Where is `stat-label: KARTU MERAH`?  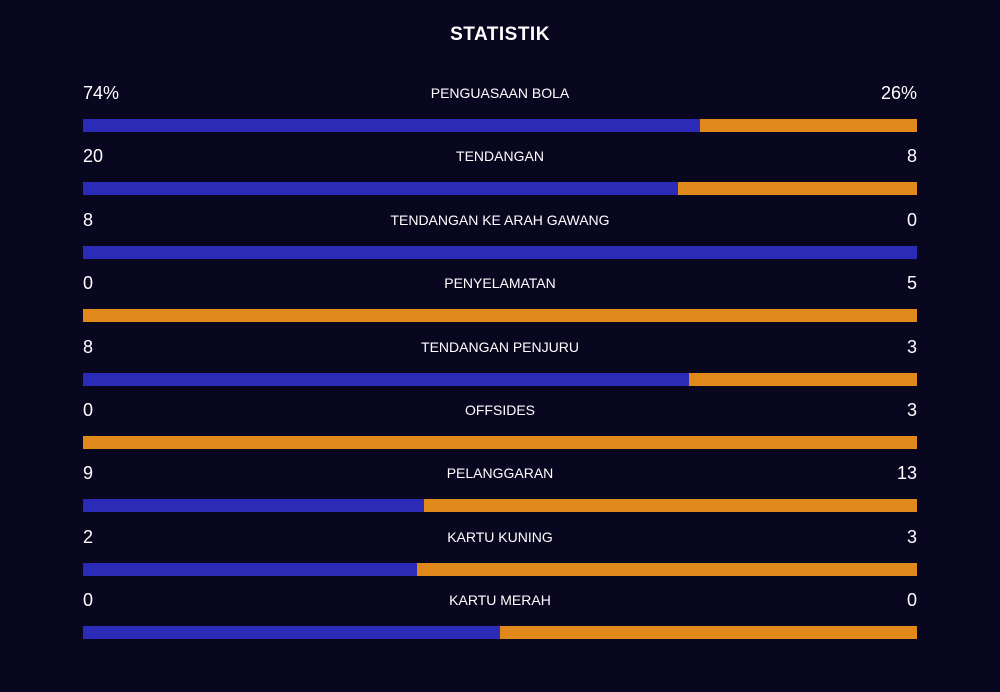
stat-label: KARTU MERAH is located at coordinates (500, 600).